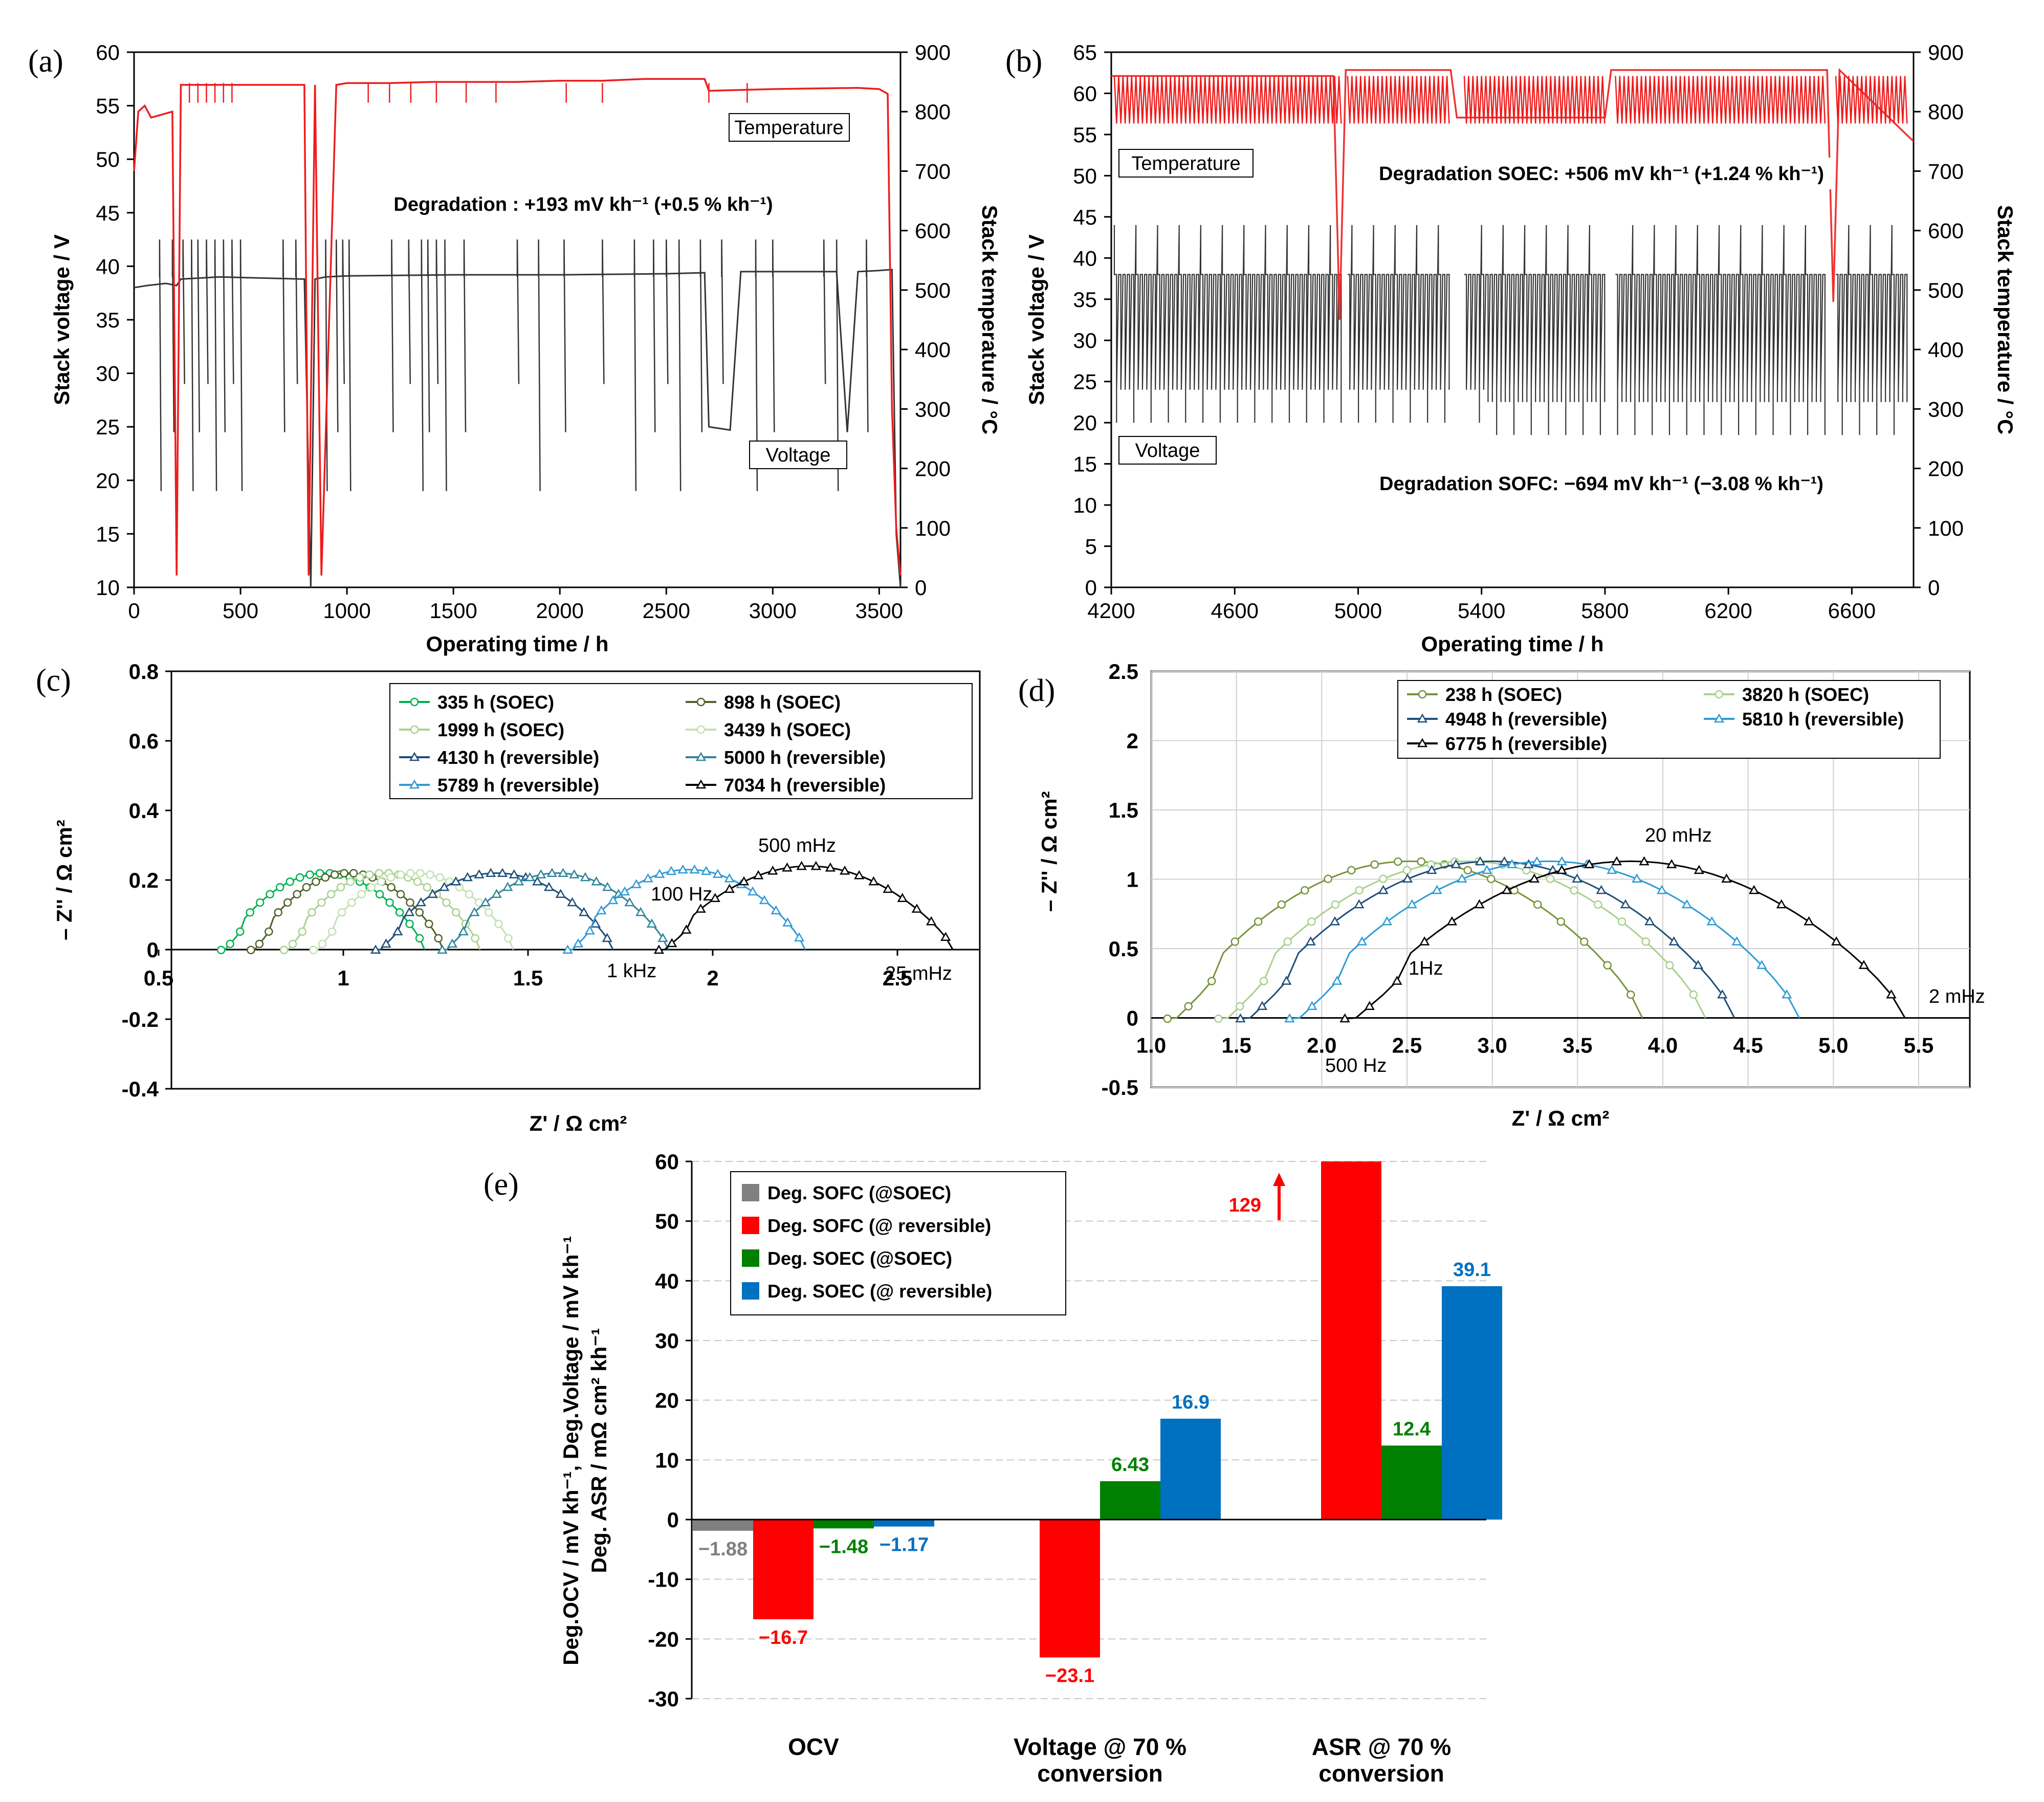  I want to click on category-label: OCV, so click(813, 1746).